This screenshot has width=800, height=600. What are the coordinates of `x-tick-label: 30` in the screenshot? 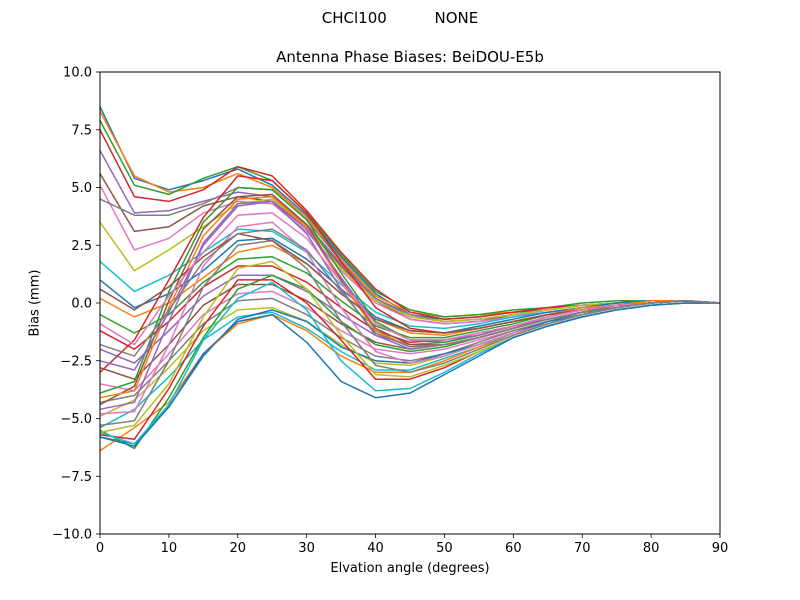 It's located at (306, 548).